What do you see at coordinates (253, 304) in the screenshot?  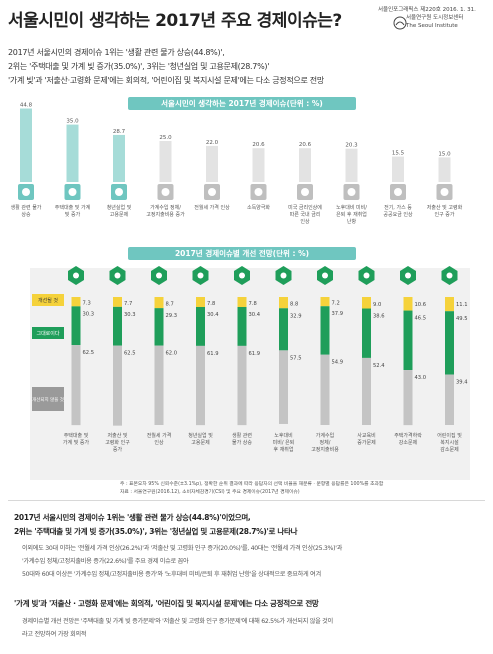 I see `seg-value-0-4: 7.8` at bounding box center [253, 304].